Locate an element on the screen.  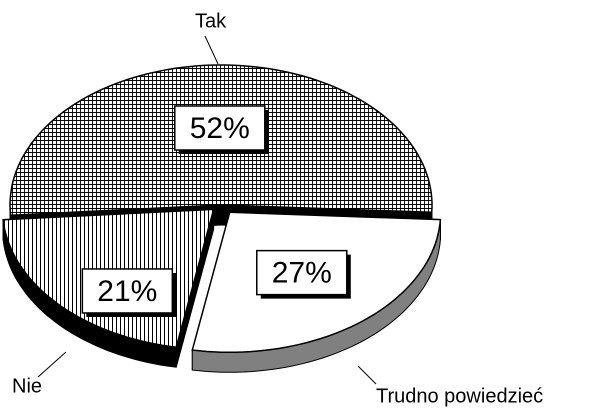
value-label: 52% is located at coordinates (220, 128).